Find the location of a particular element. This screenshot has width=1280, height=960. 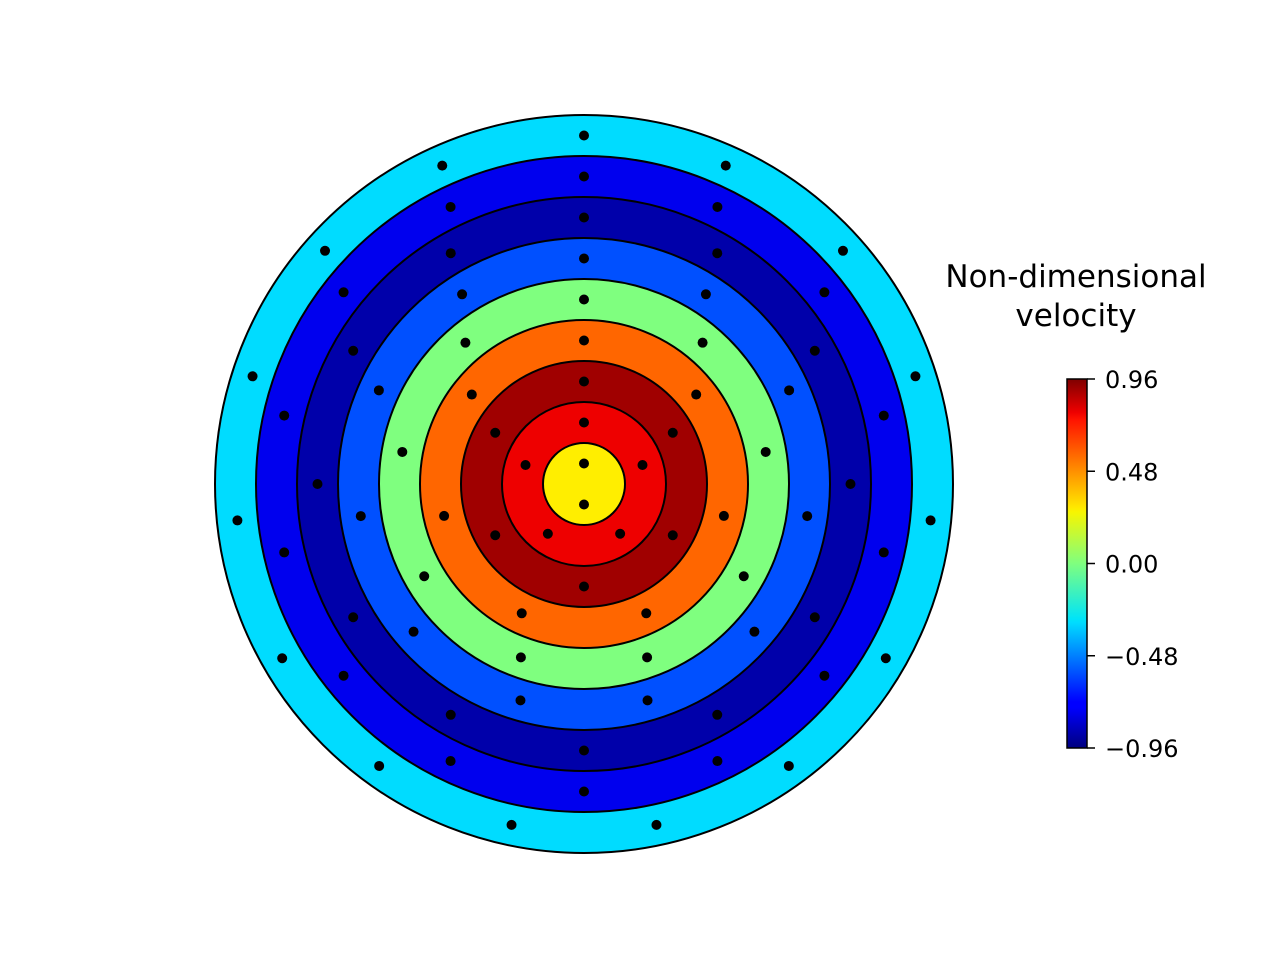

colorbar-title-line-2: velocity is located at coordinates (1075, 316).